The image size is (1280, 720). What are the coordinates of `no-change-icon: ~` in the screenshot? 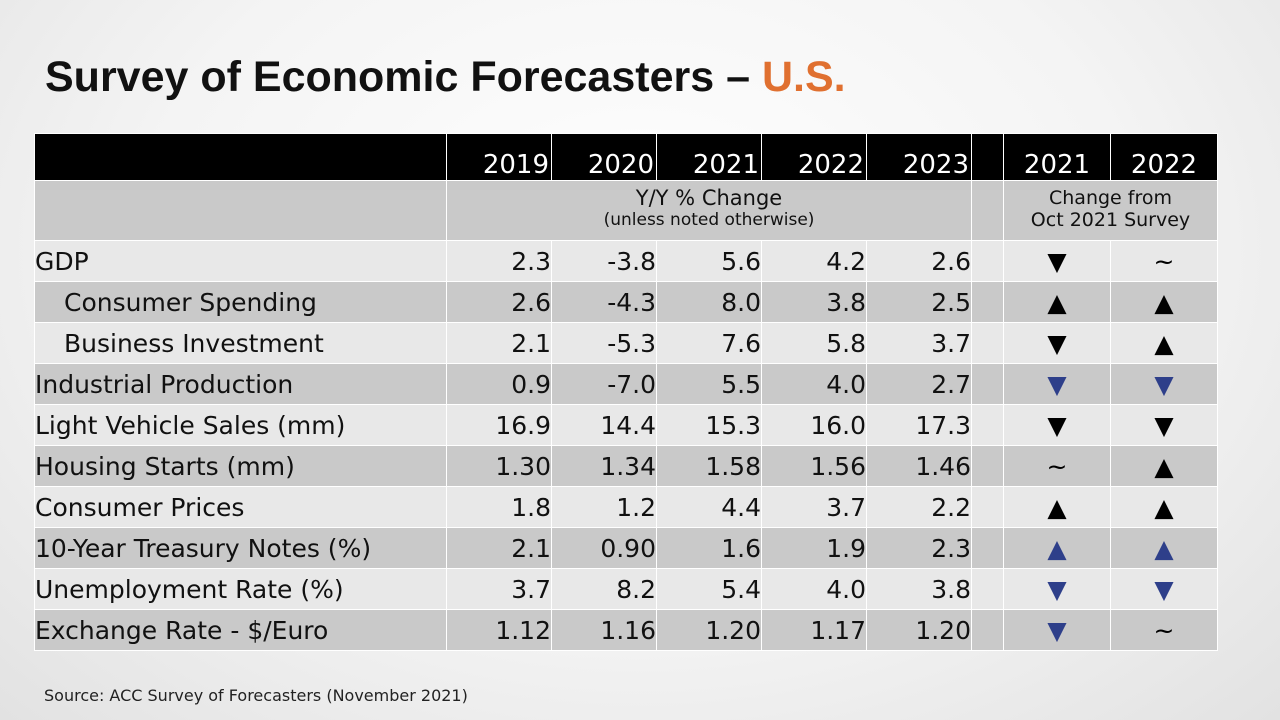 It's located at (1164, 630).